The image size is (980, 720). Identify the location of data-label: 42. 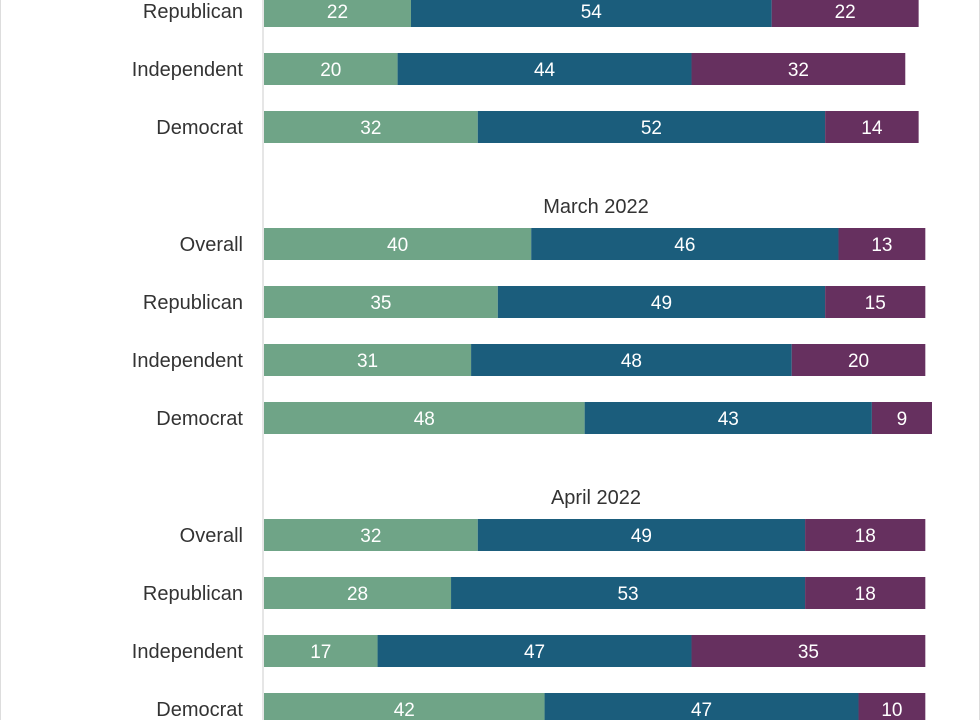
(404, 710).